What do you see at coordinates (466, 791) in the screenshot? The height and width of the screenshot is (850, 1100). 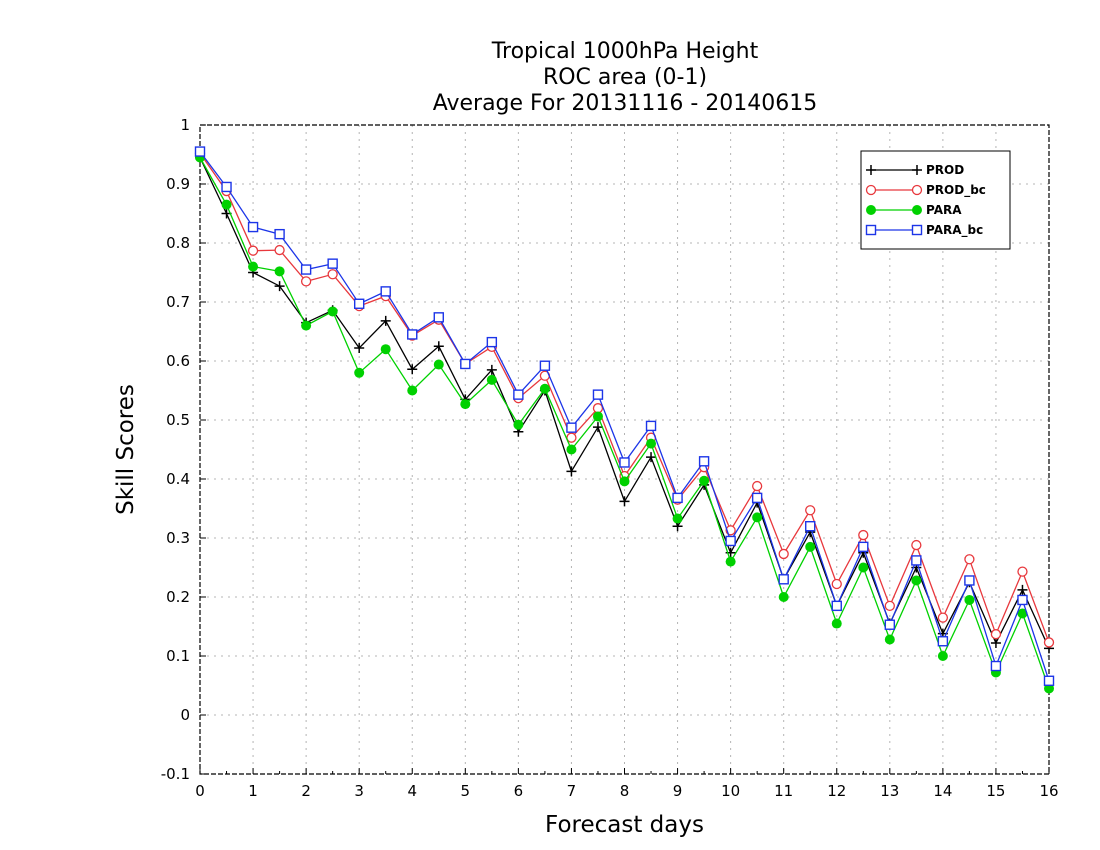 I see `x-tick-label: 5` at bounding box center [466, 791].